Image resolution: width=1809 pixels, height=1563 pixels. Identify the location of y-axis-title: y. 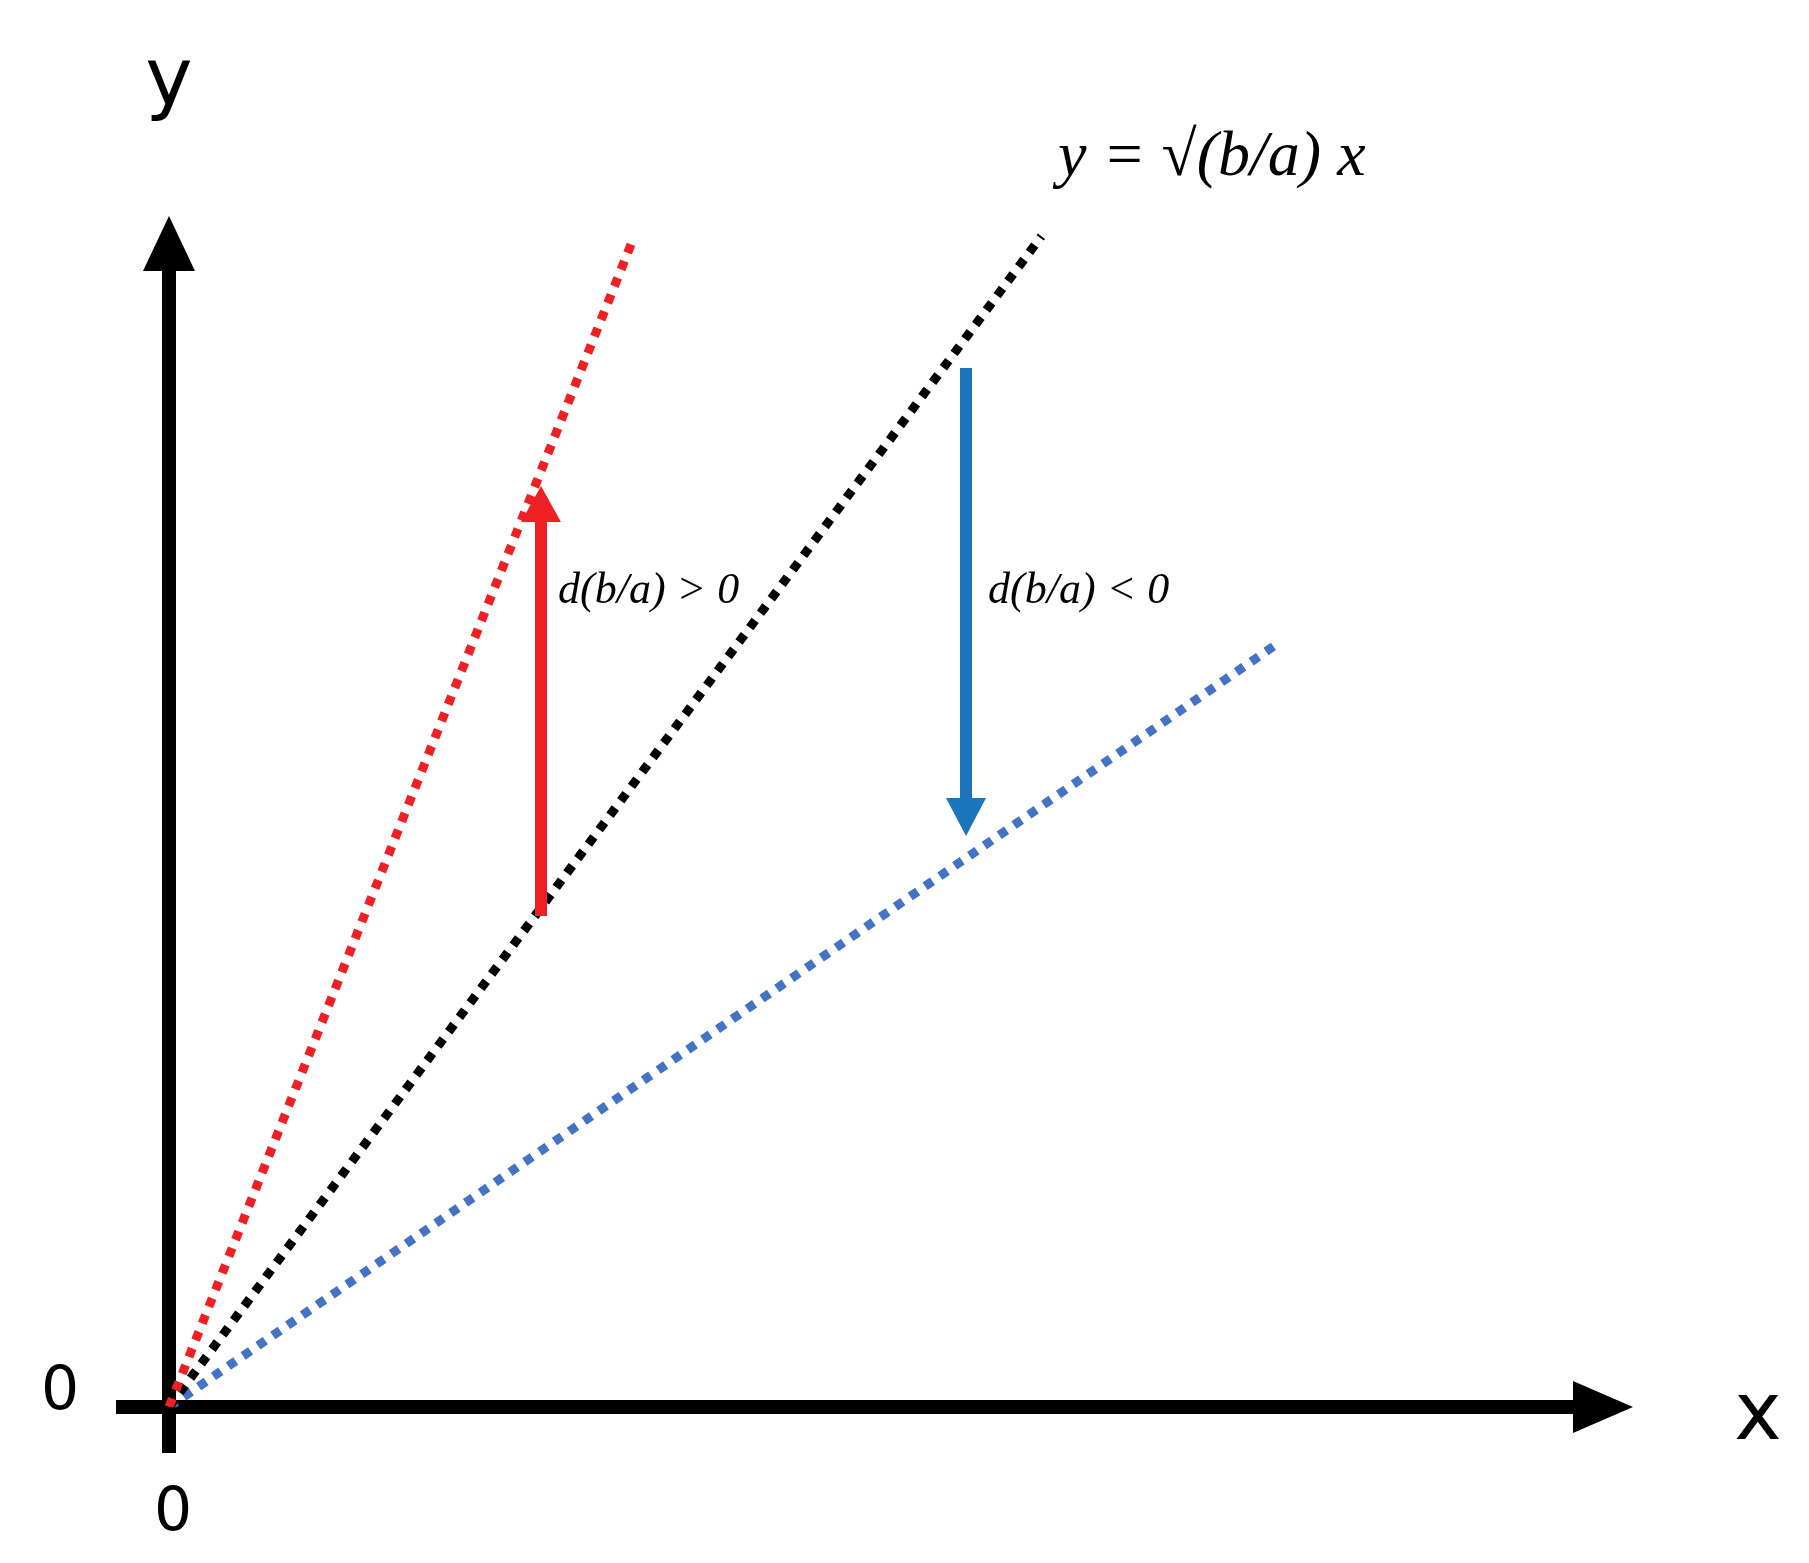
(169, 76).